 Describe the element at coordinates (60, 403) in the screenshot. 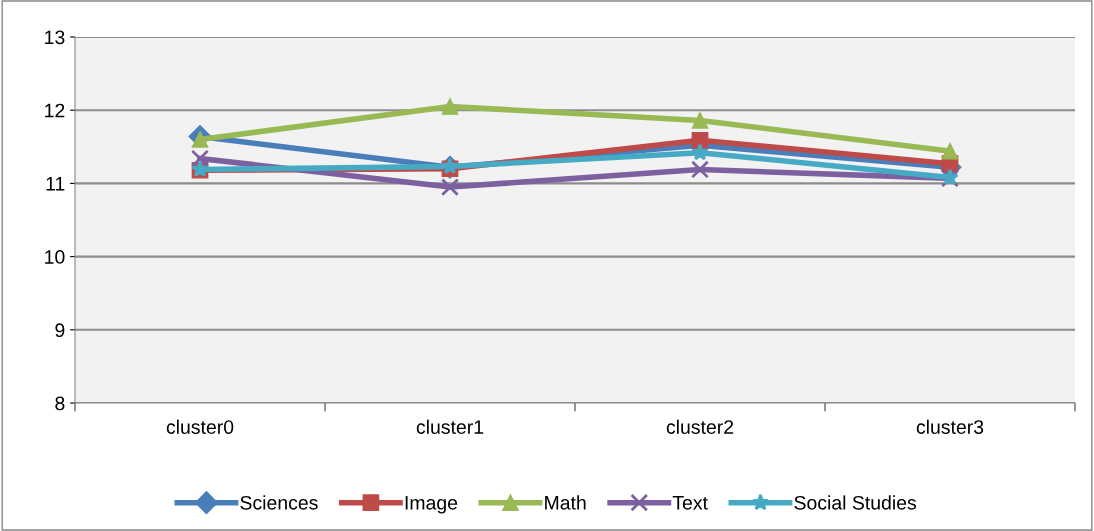

I see `y-tick-label: 8` at that location.